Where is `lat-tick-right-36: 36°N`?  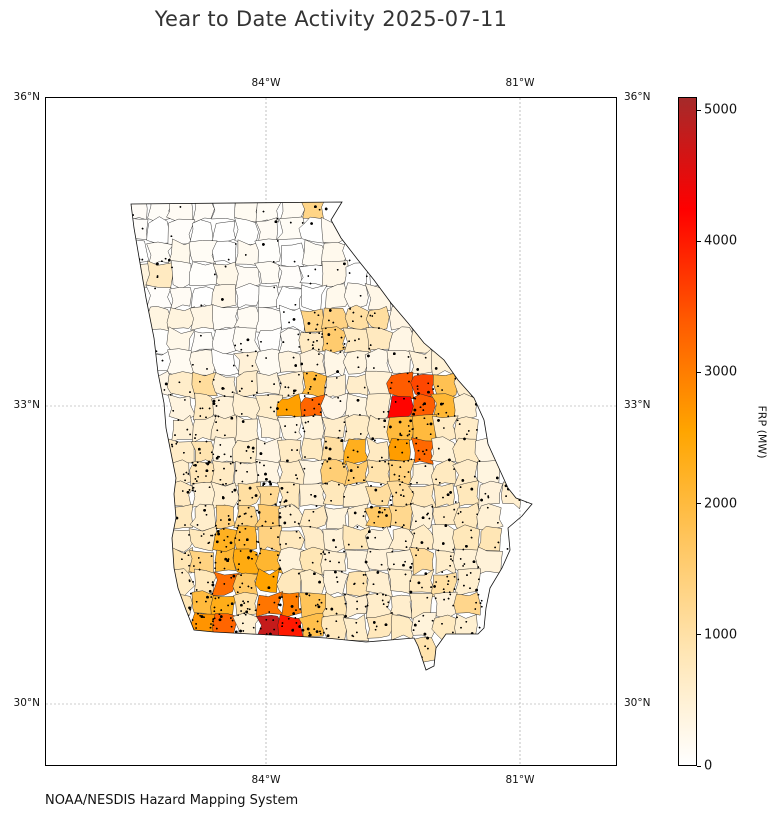 lat-tick-right-36: 36°N is located at coordinates (637, 97).